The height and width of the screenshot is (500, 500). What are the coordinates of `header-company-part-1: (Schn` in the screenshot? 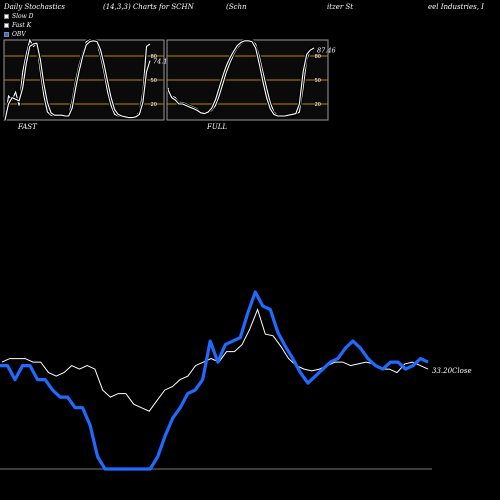 It's located at (236, 7).